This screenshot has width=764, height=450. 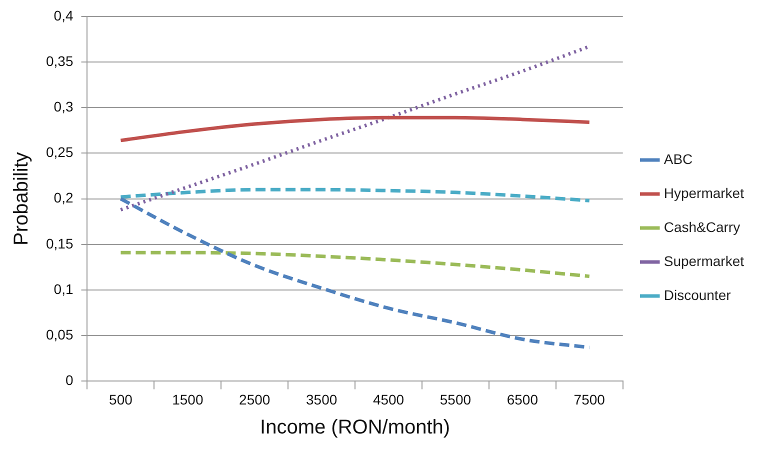 What do you see at coordinates (60, 60) in the screenshot?
I see `y-tick-label: 0,35` at bounding box center [60, 60].